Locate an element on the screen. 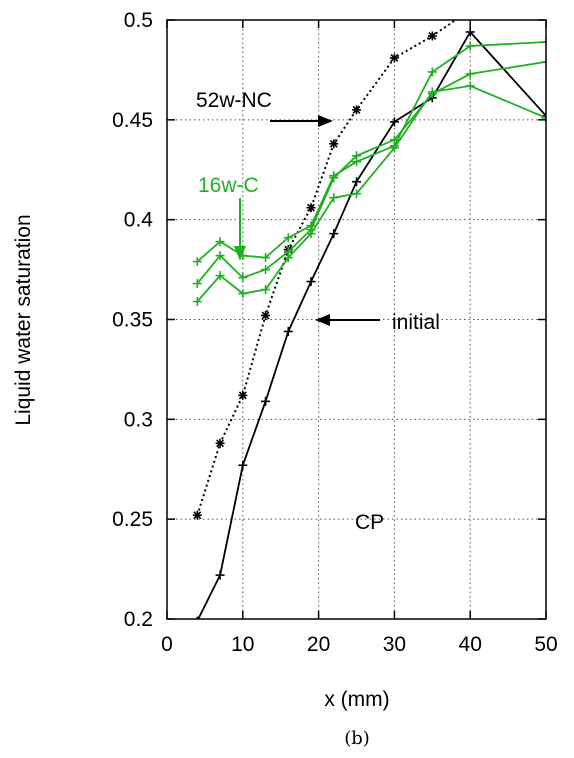 Image resolution: width=574 pixels, height=758 pixels. x-tick-label: 40 is located at coordinates (470, 644).